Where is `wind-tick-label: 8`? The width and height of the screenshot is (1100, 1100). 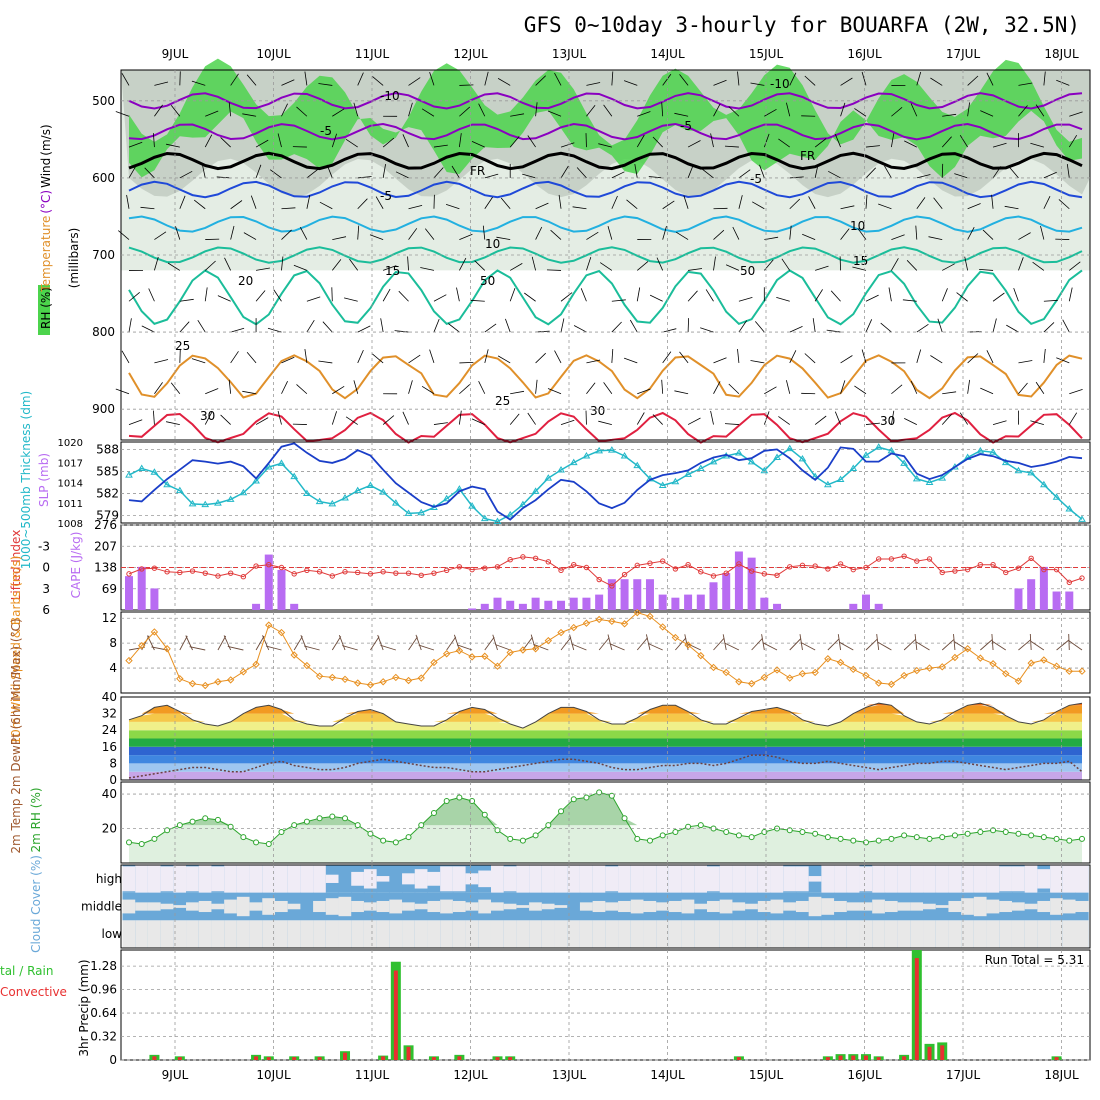
wind-tick-label: 8 is located at coordinates (113, 643).